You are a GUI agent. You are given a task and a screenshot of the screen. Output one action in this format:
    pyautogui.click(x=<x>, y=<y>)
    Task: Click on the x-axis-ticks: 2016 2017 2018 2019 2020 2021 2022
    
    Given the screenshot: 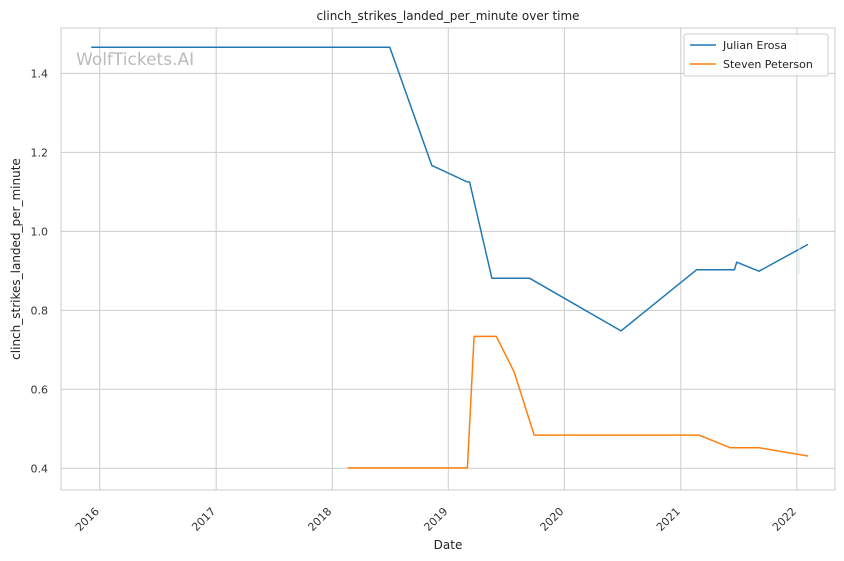 What is the action you would take?
    pyautogui.click(x=436, y=519)
    